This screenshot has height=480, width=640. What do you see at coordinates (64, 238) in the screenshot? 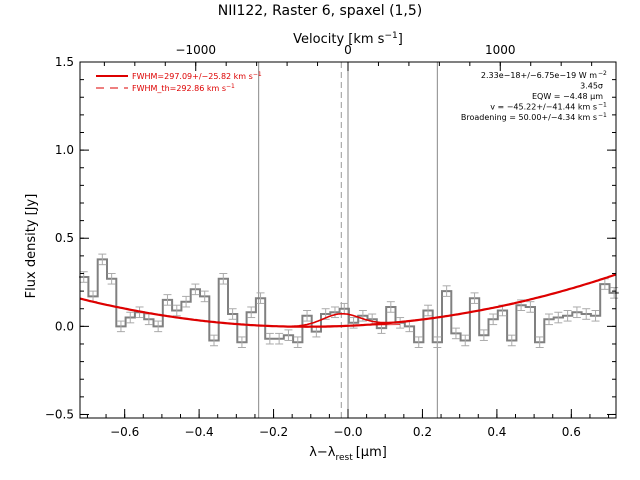
I see `y-tick-label-2: 0.5` at bounding box center [64, 238].